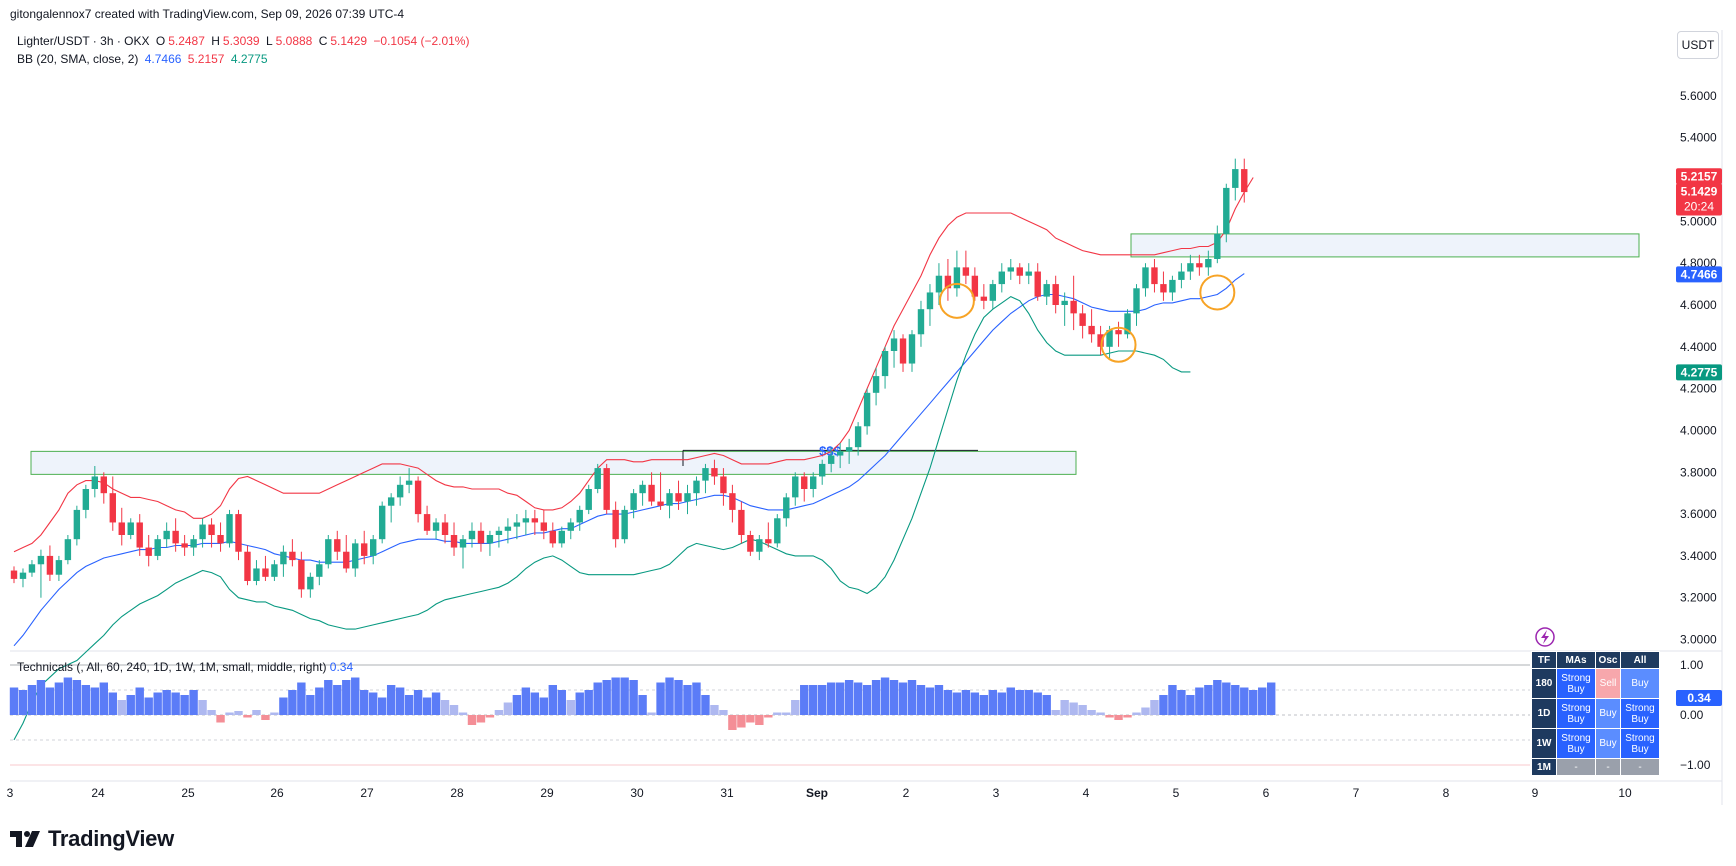 Image resolution: width=1736 pixels, height=866 pixels. Describe the element at coordinates (1698, 263) in the screenshot. I see `price-tick-label: 4.8000` at that location.